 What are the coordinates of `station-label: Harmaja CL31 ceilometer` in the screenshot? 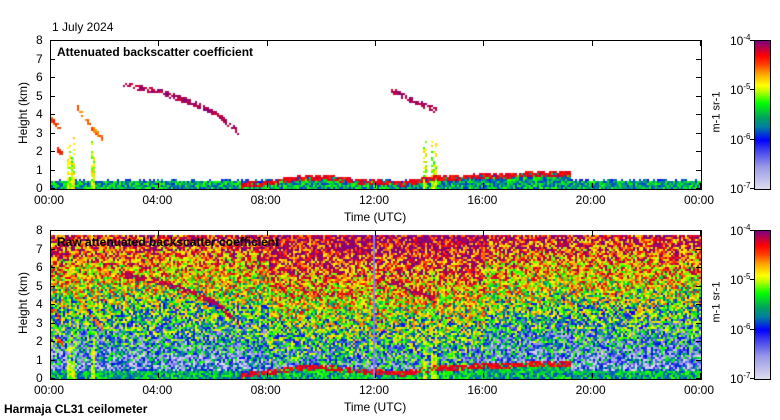 It's located at (76, 409).